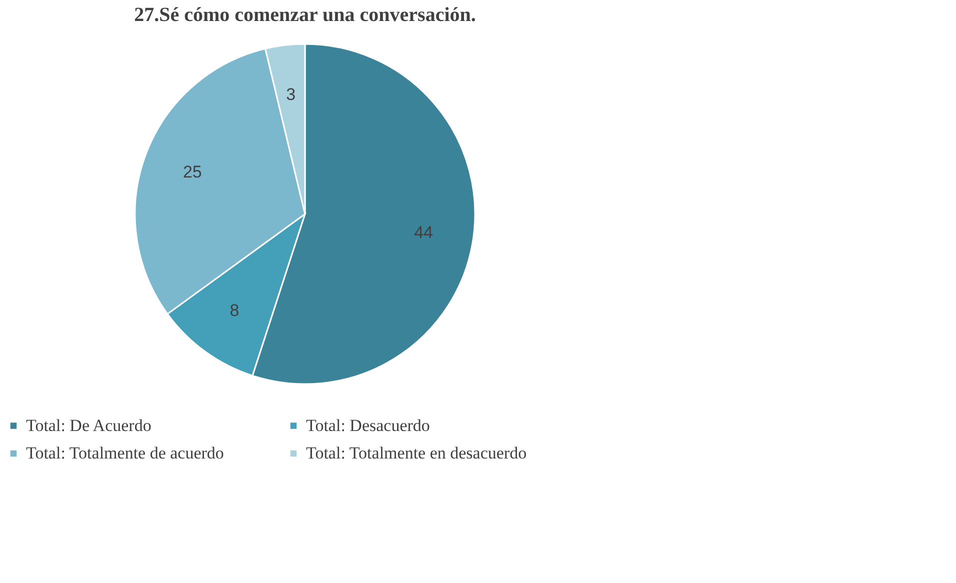 The height and width of the screenshot is (583, 956). Describe the element at coordinates (416, 453) in the screenshot. I see `legend-label: Total: Totalmente en desacuerdo` at that location.